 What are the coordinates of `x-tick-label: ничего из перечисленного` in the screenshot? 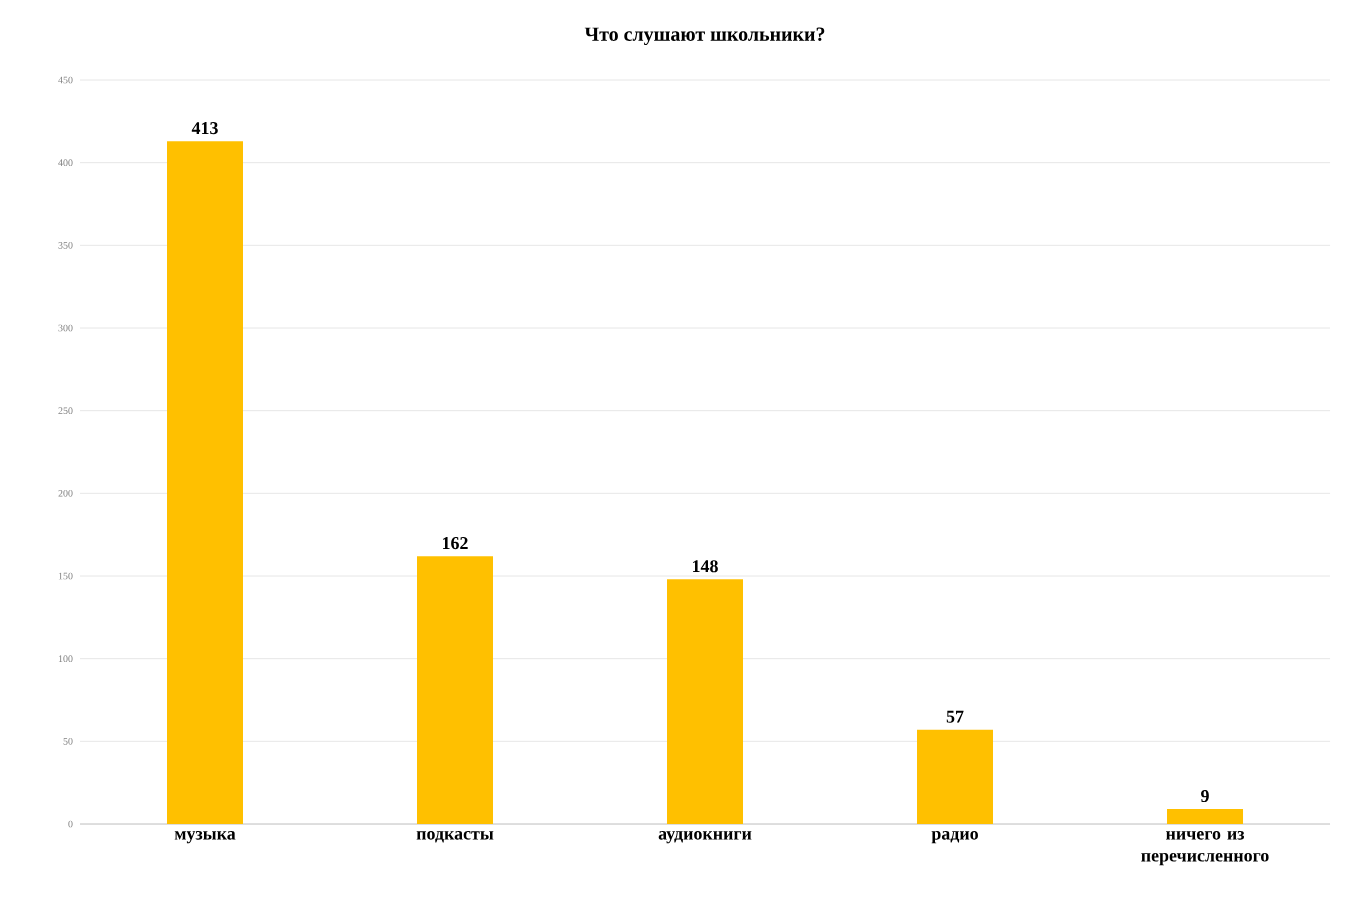 It's located at (1205, 848).